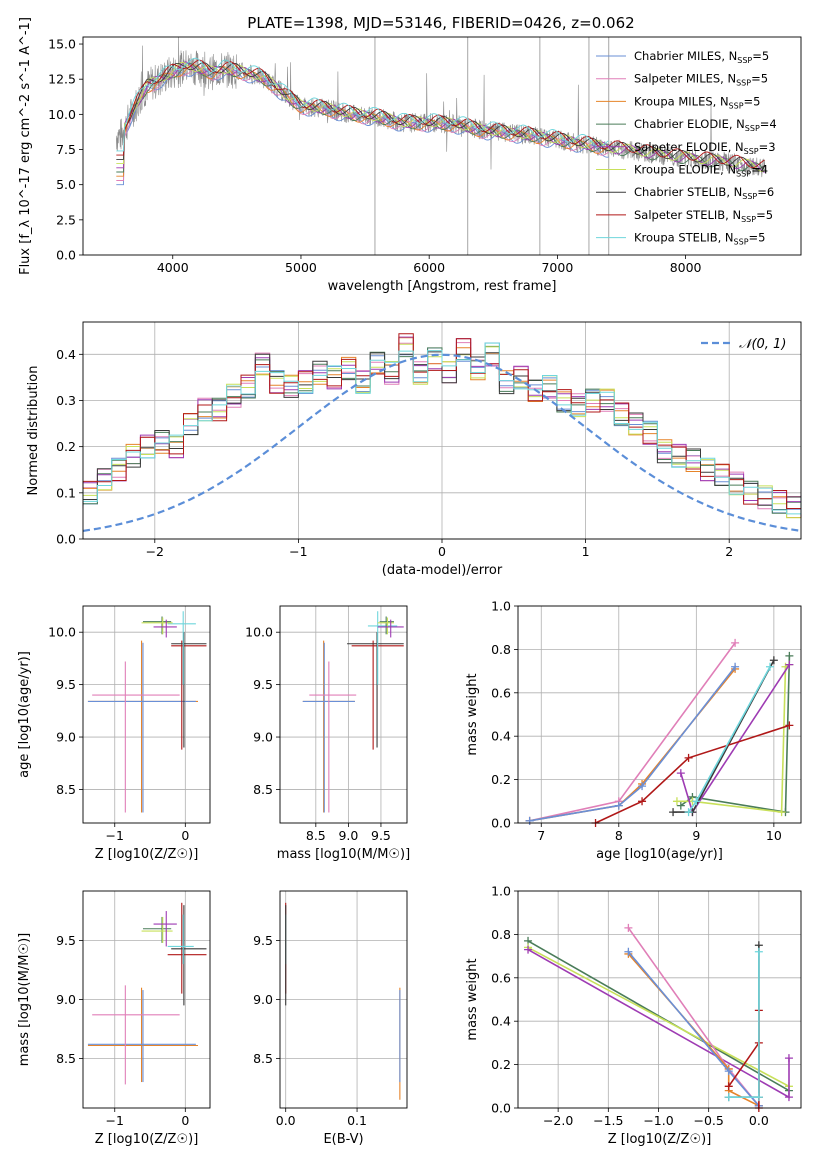  Describe the element at coordinates (472, 714) in the screenshot. I see `weight-vs-age-ylabel: mass weight` at that location.